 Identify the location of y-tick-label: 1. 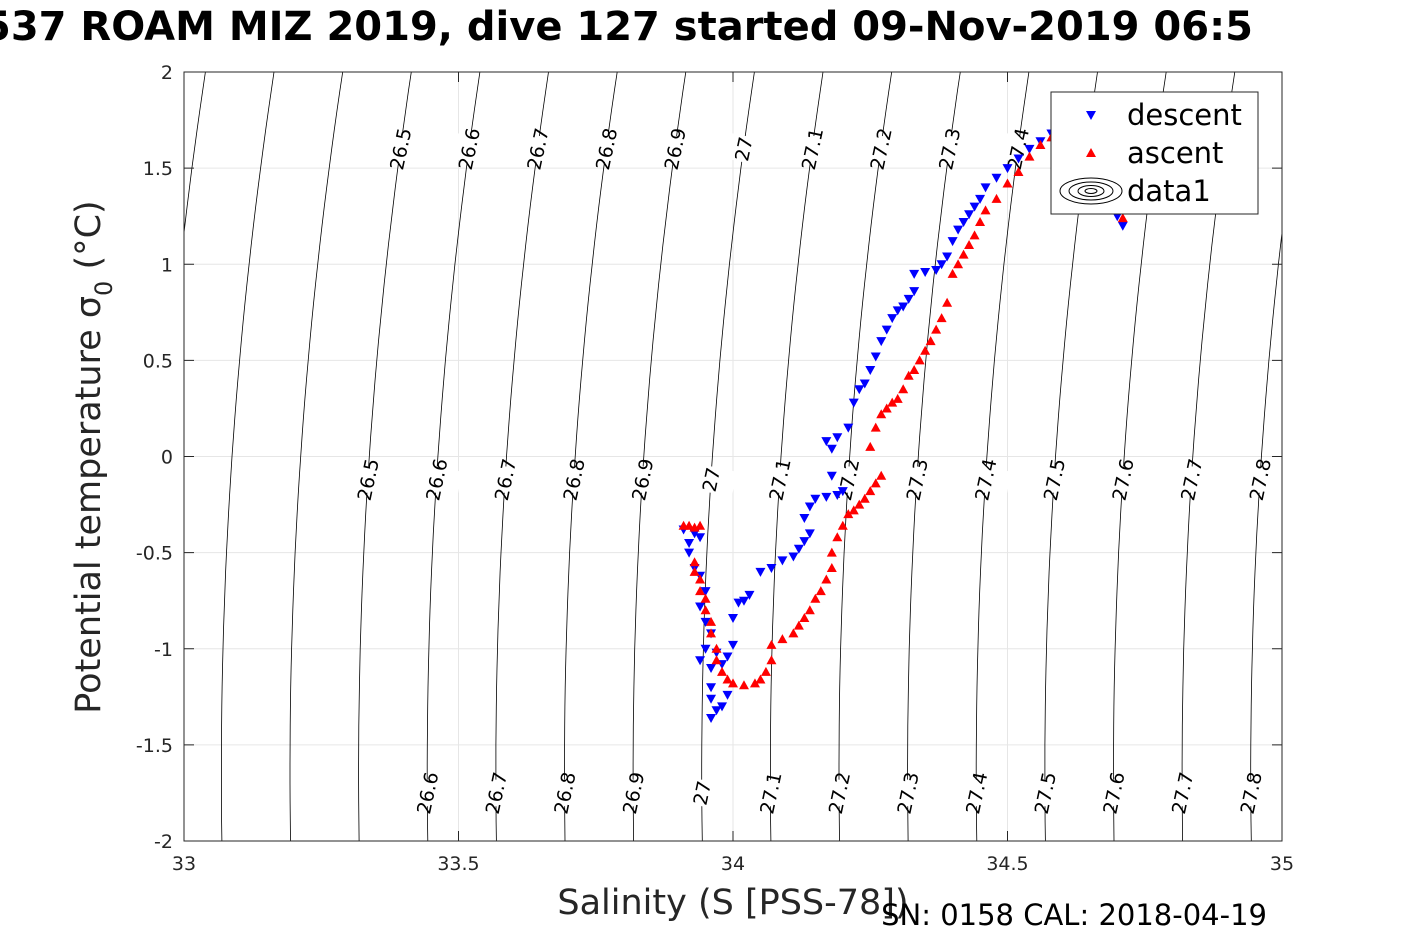
(167, 265).